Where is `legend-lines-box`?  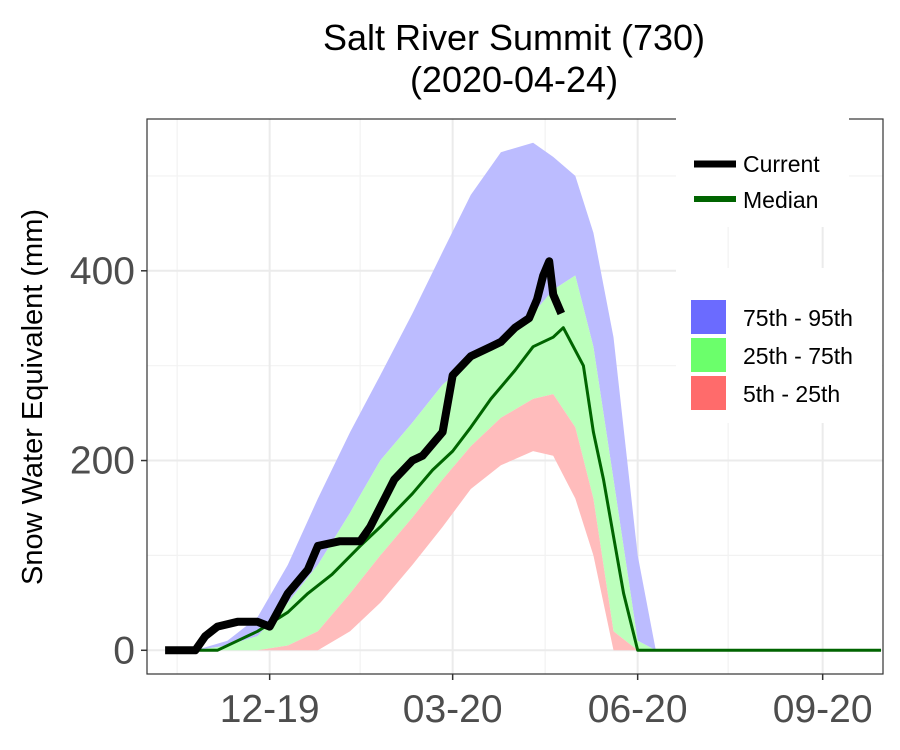 legend-lines-box is located at coordinates (762, 172).